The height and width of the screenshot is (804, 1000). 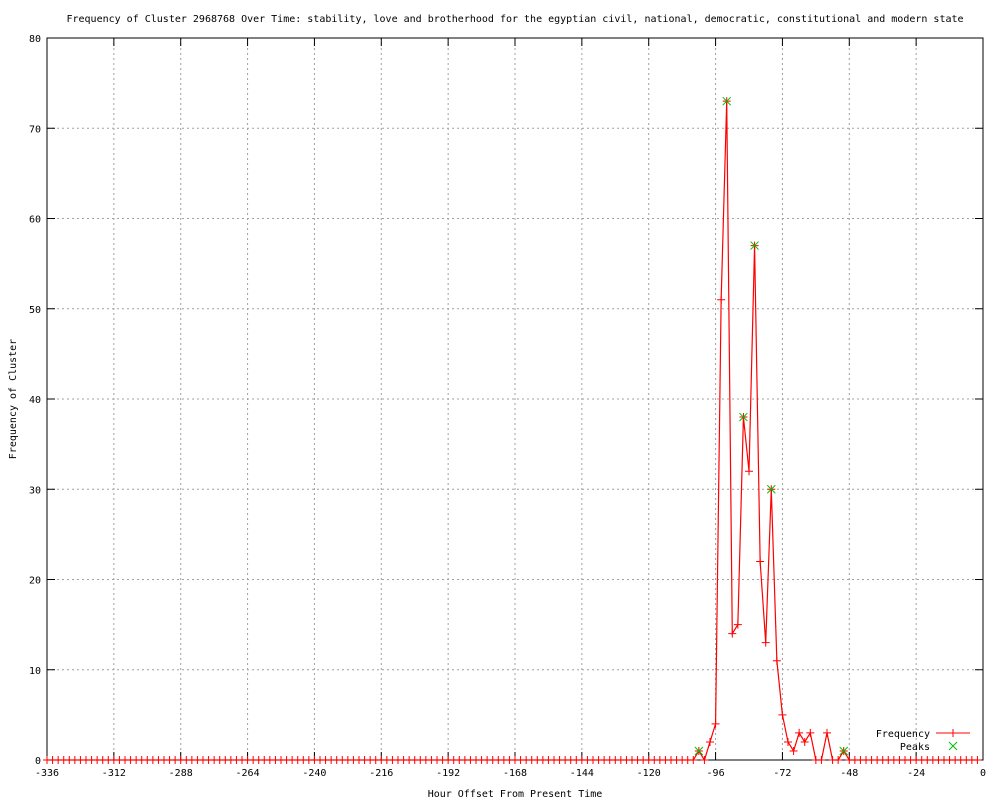 What do you see at coordinates (35, 400) in the screenshot?
I see `y-tick-label: 40` at bounding box center [35, 400].